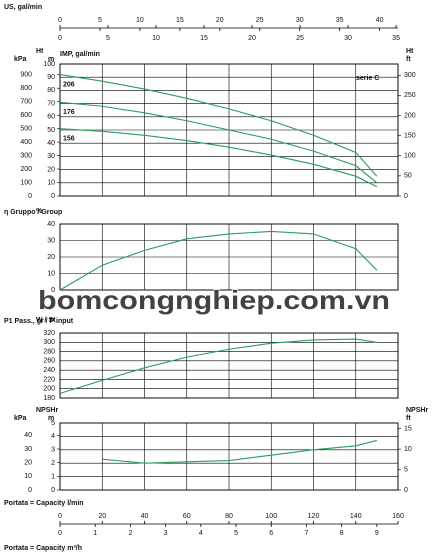  I want to click on y-tick-label: 180, so click(49, 398).